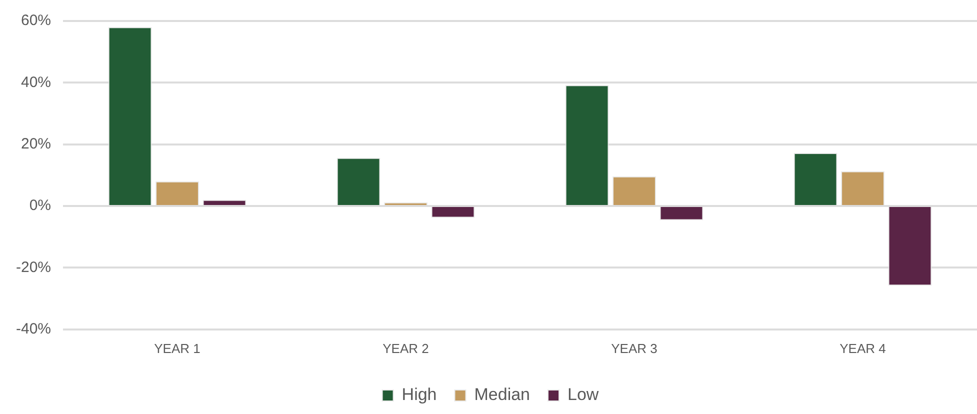  What do you see at coordinates (863, 348) in the screenshot?
I see `x-tick-label: YEAR 4` at bounding box center [863, 348].